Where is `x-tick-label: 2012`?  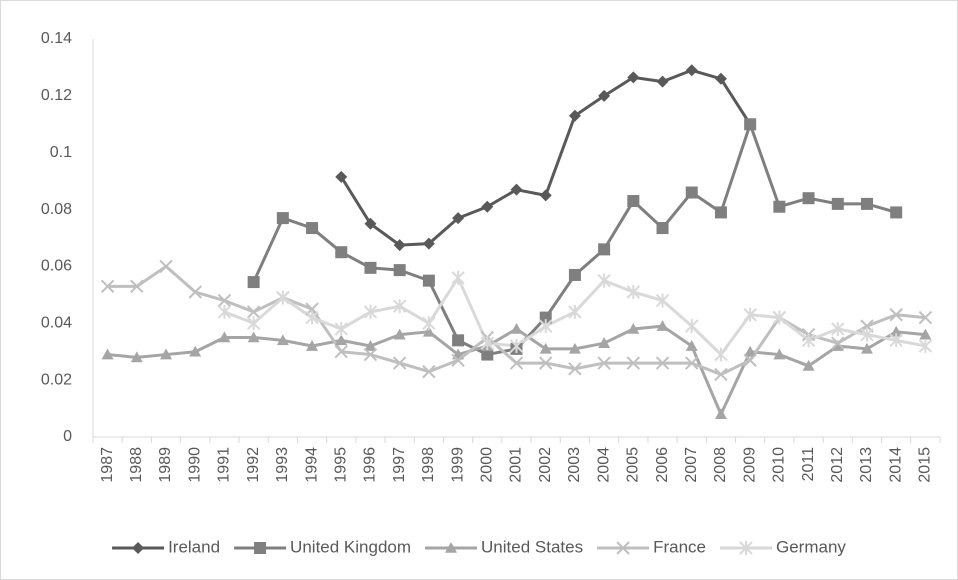
x-tick-label: 2012 is located at coordinates (837, 465).